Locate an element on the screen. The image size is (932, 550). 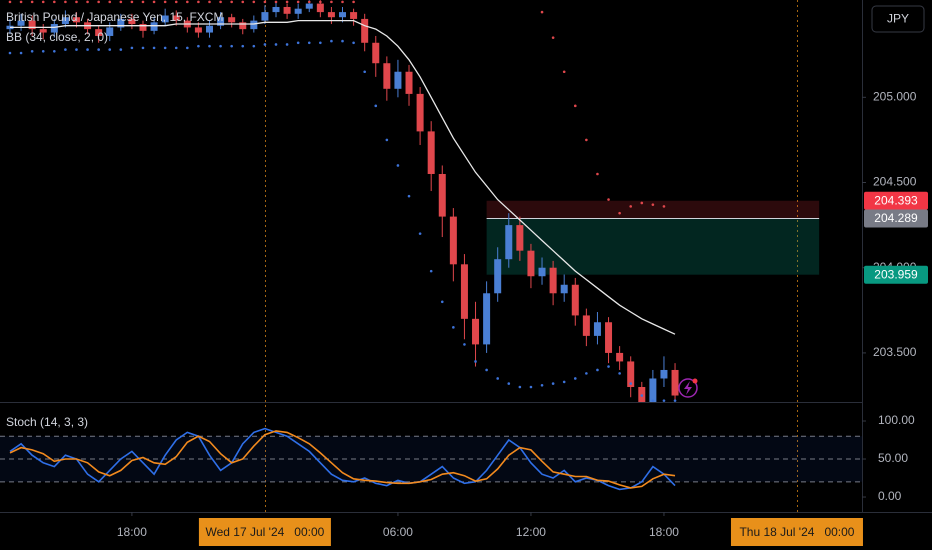
alert-dot is located at coordinates (695, 381).